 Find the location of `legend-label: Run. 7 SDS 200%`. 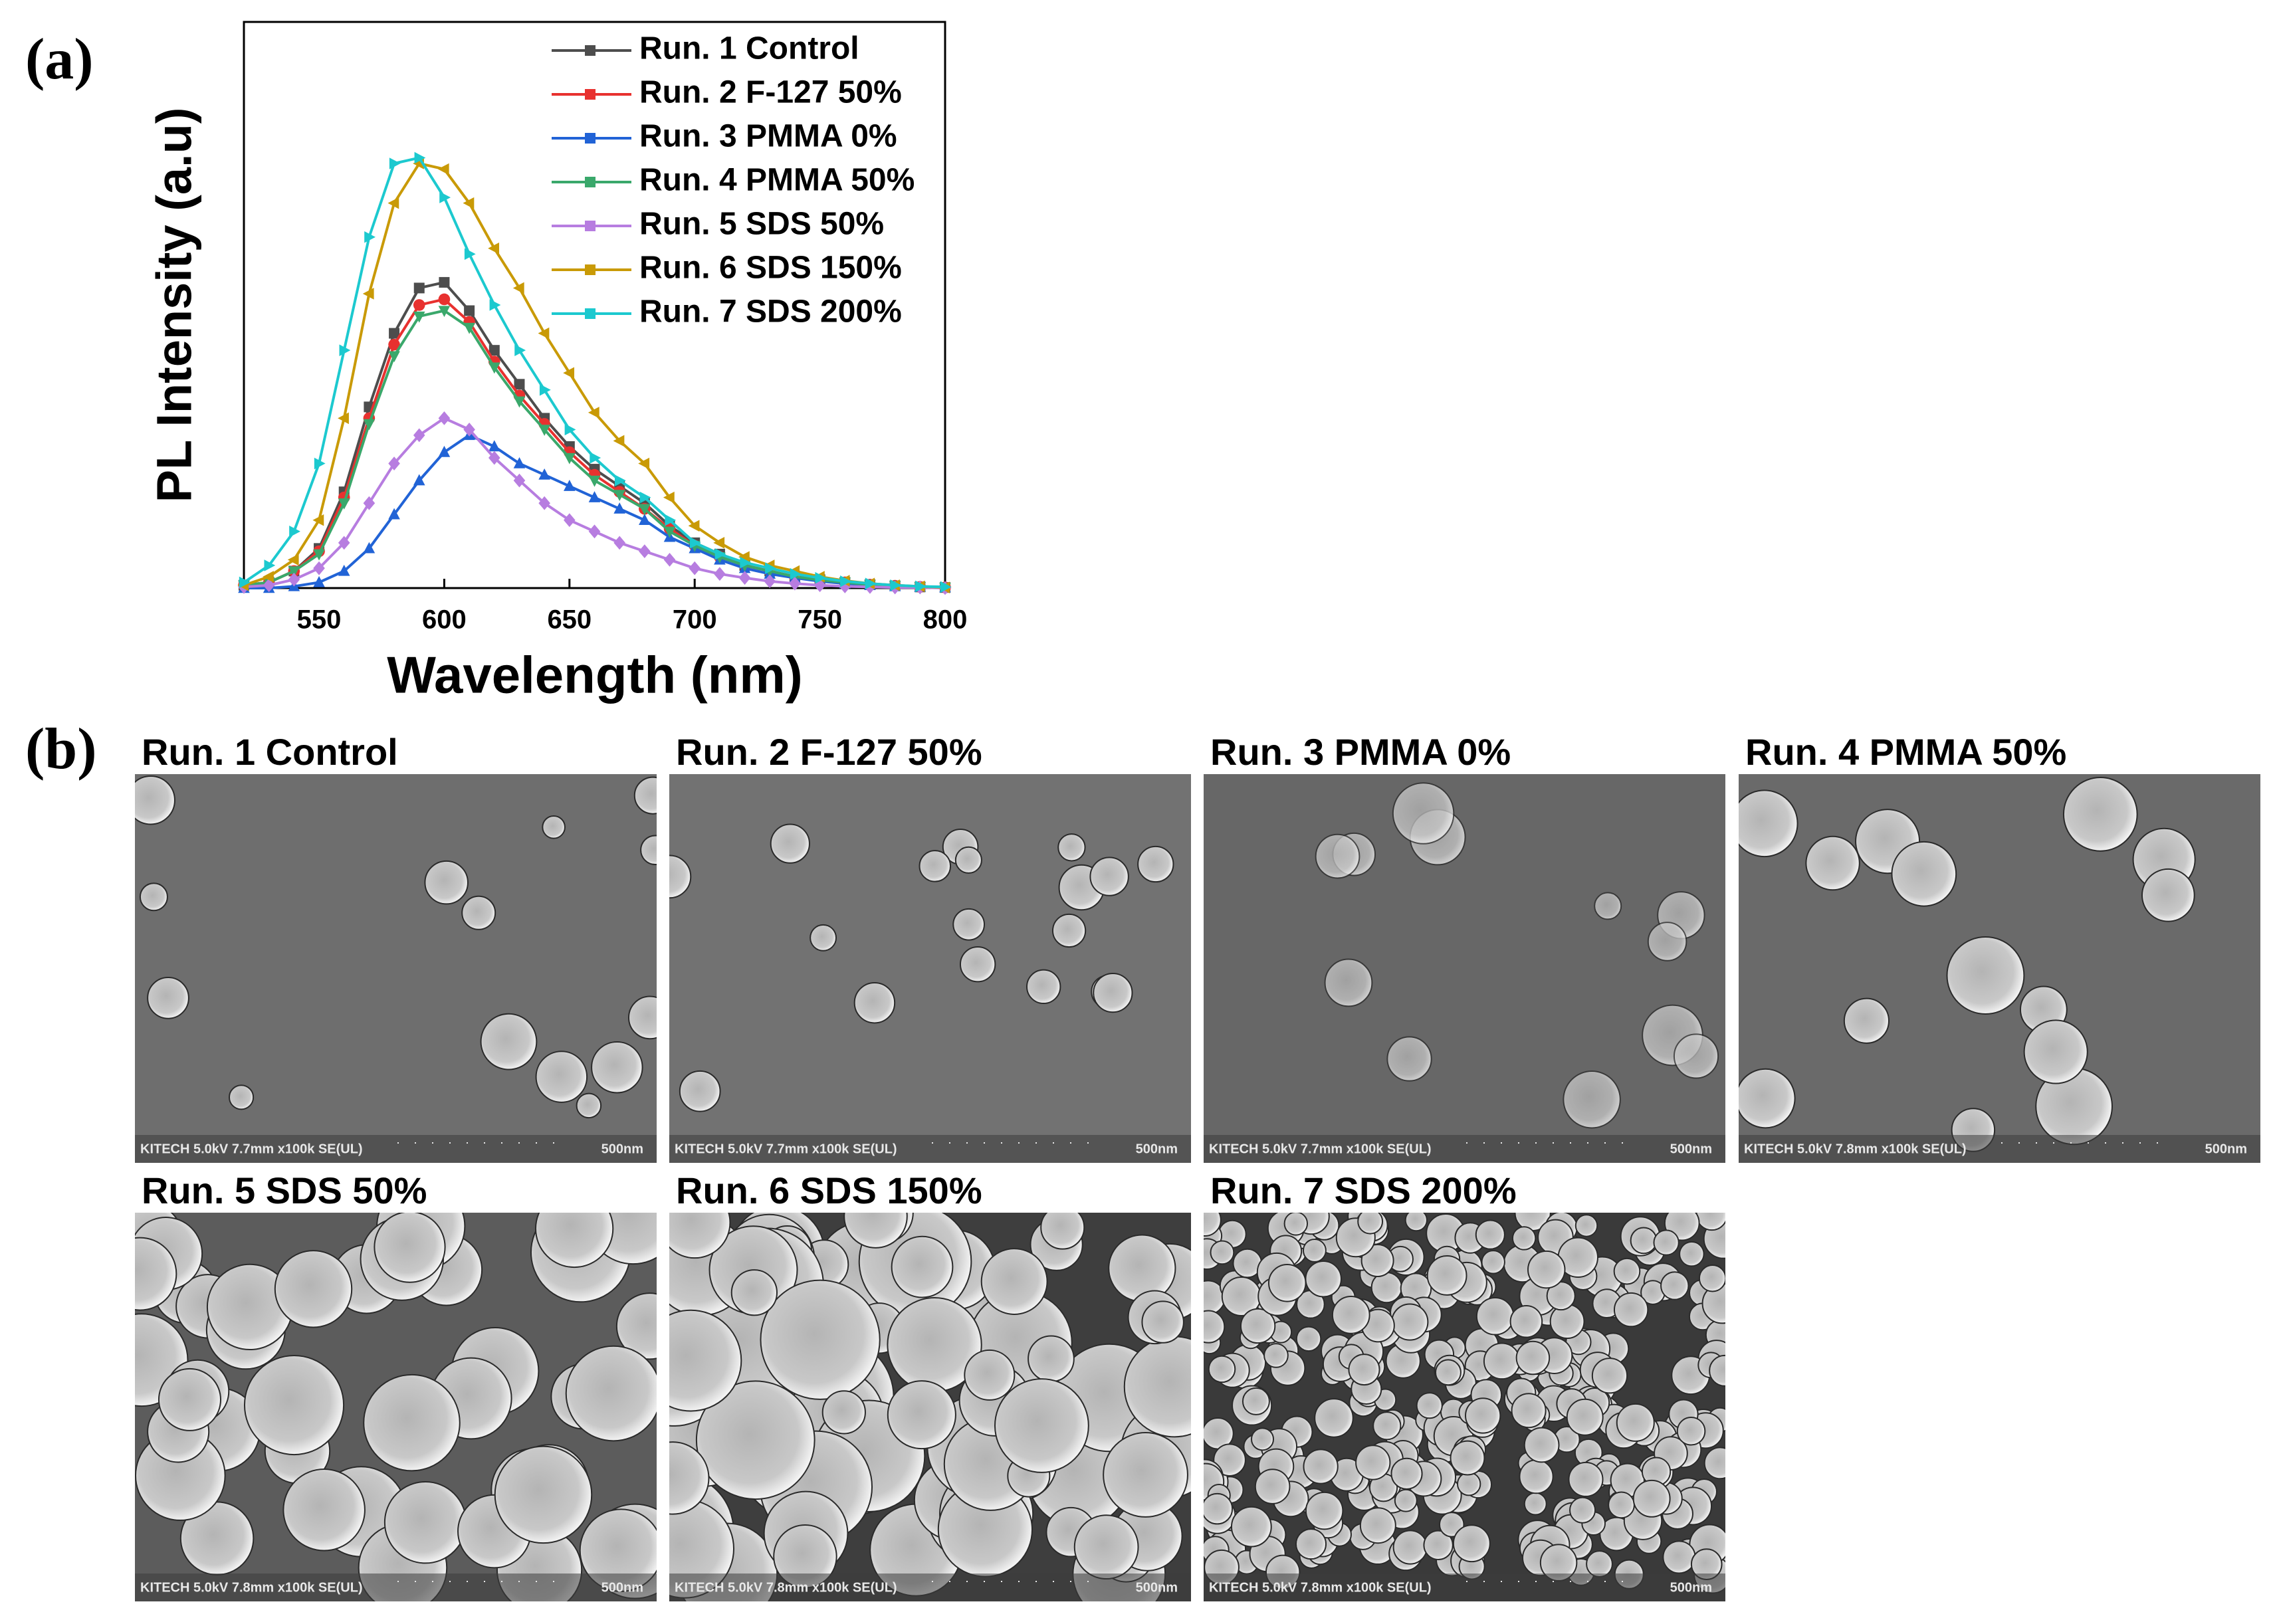

legend-label: Run. 7 SDS 200% is located at coordinates (770, 312).